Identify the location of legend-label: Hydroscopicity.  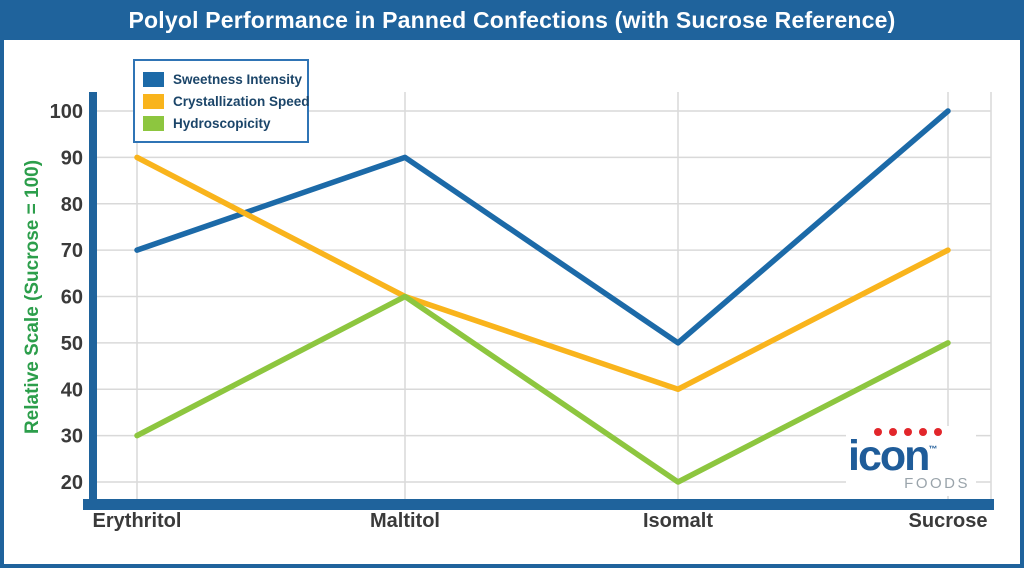
(222, 123).